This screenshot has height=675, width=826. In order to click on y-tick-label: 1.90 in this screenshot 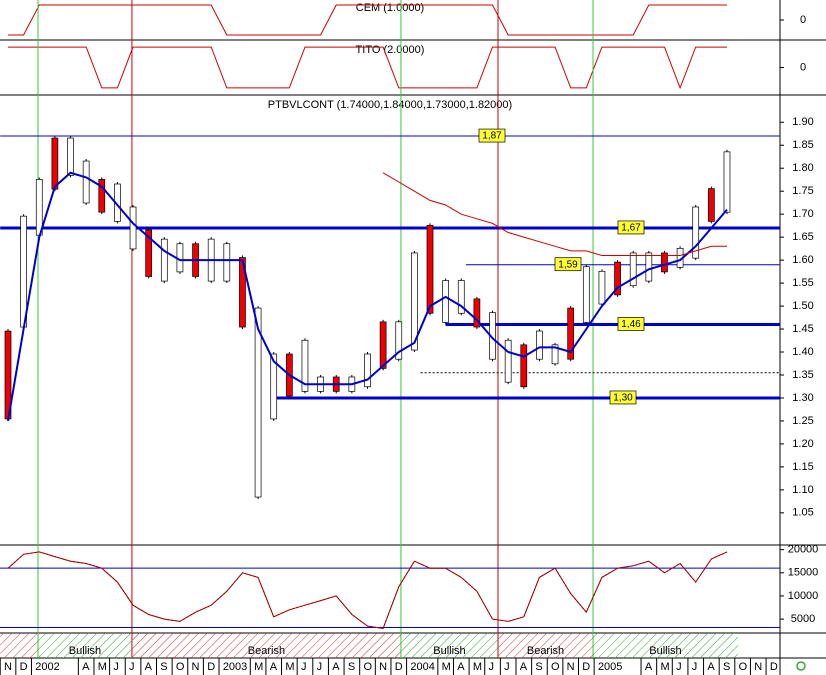, I will do `click(802, 122)`.